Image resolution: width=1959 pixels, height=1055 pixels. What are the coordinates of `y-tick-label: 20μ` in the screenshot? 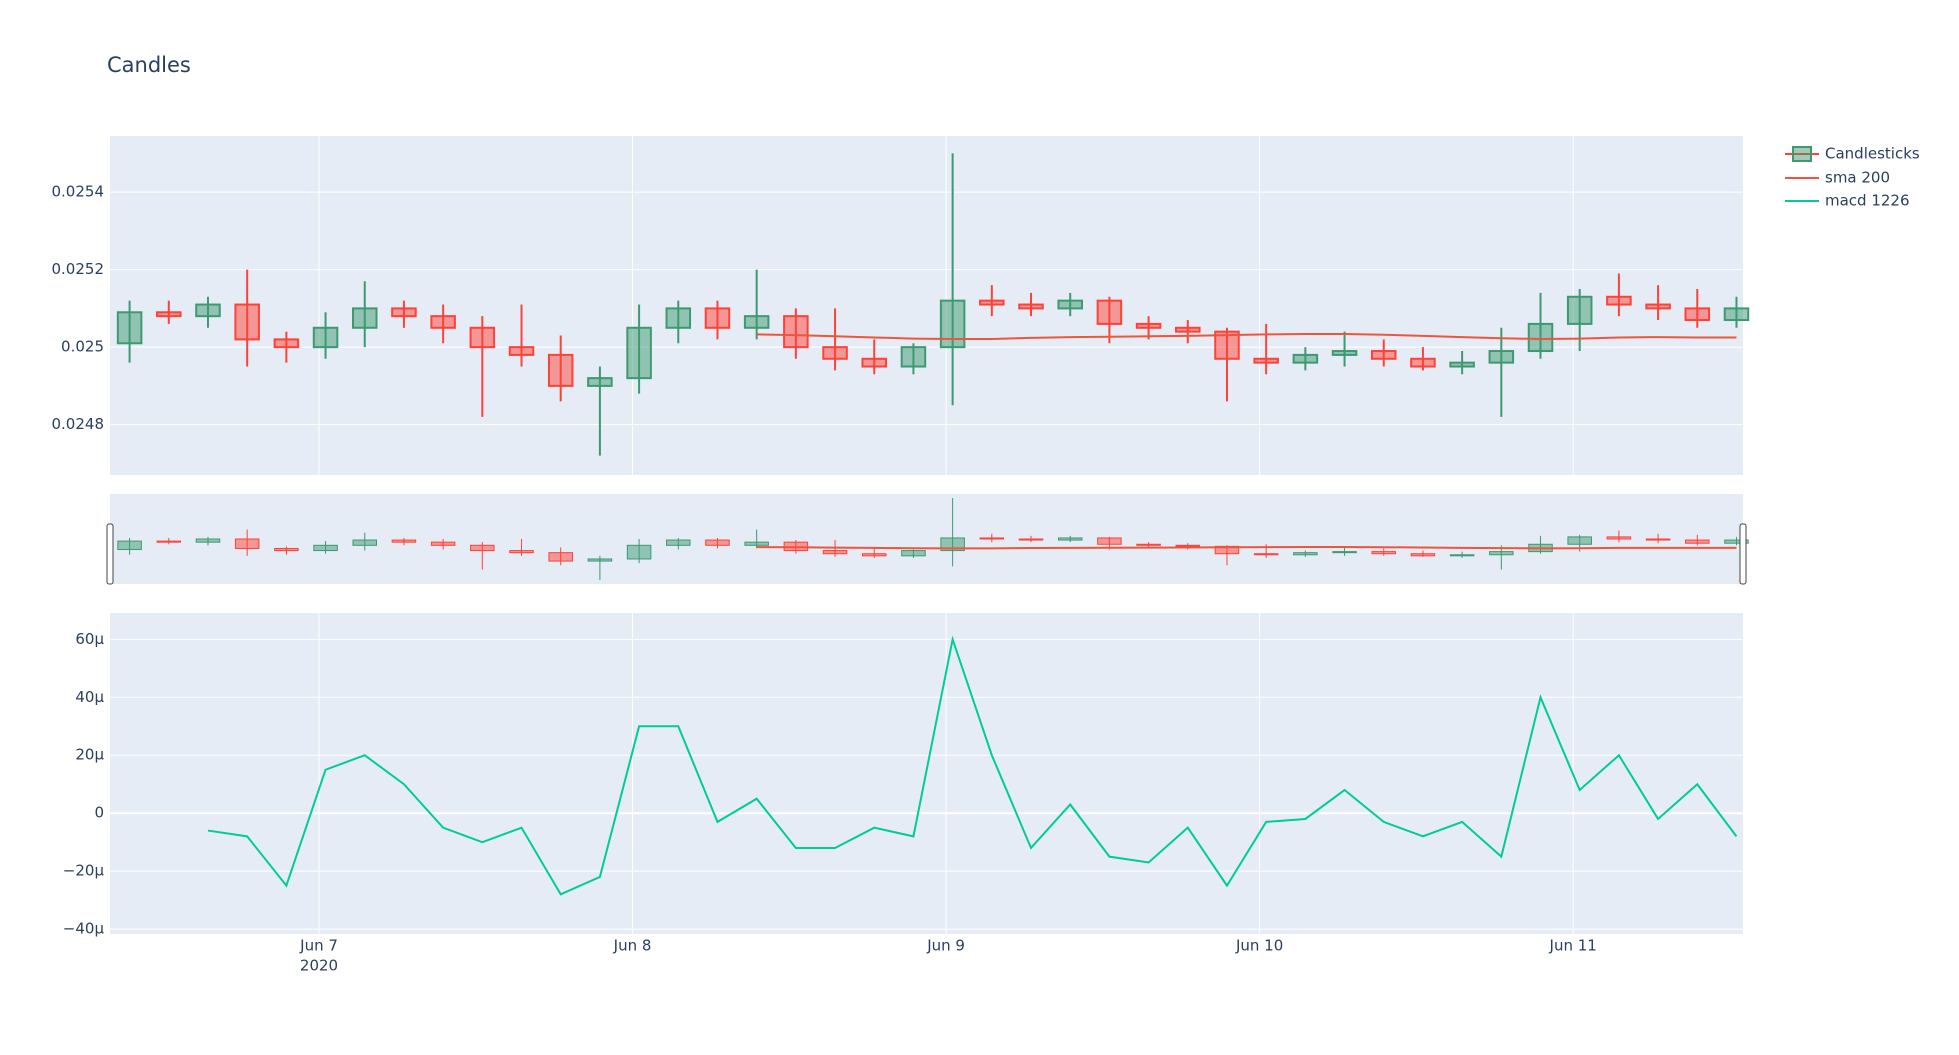 It's located at (89, 755).